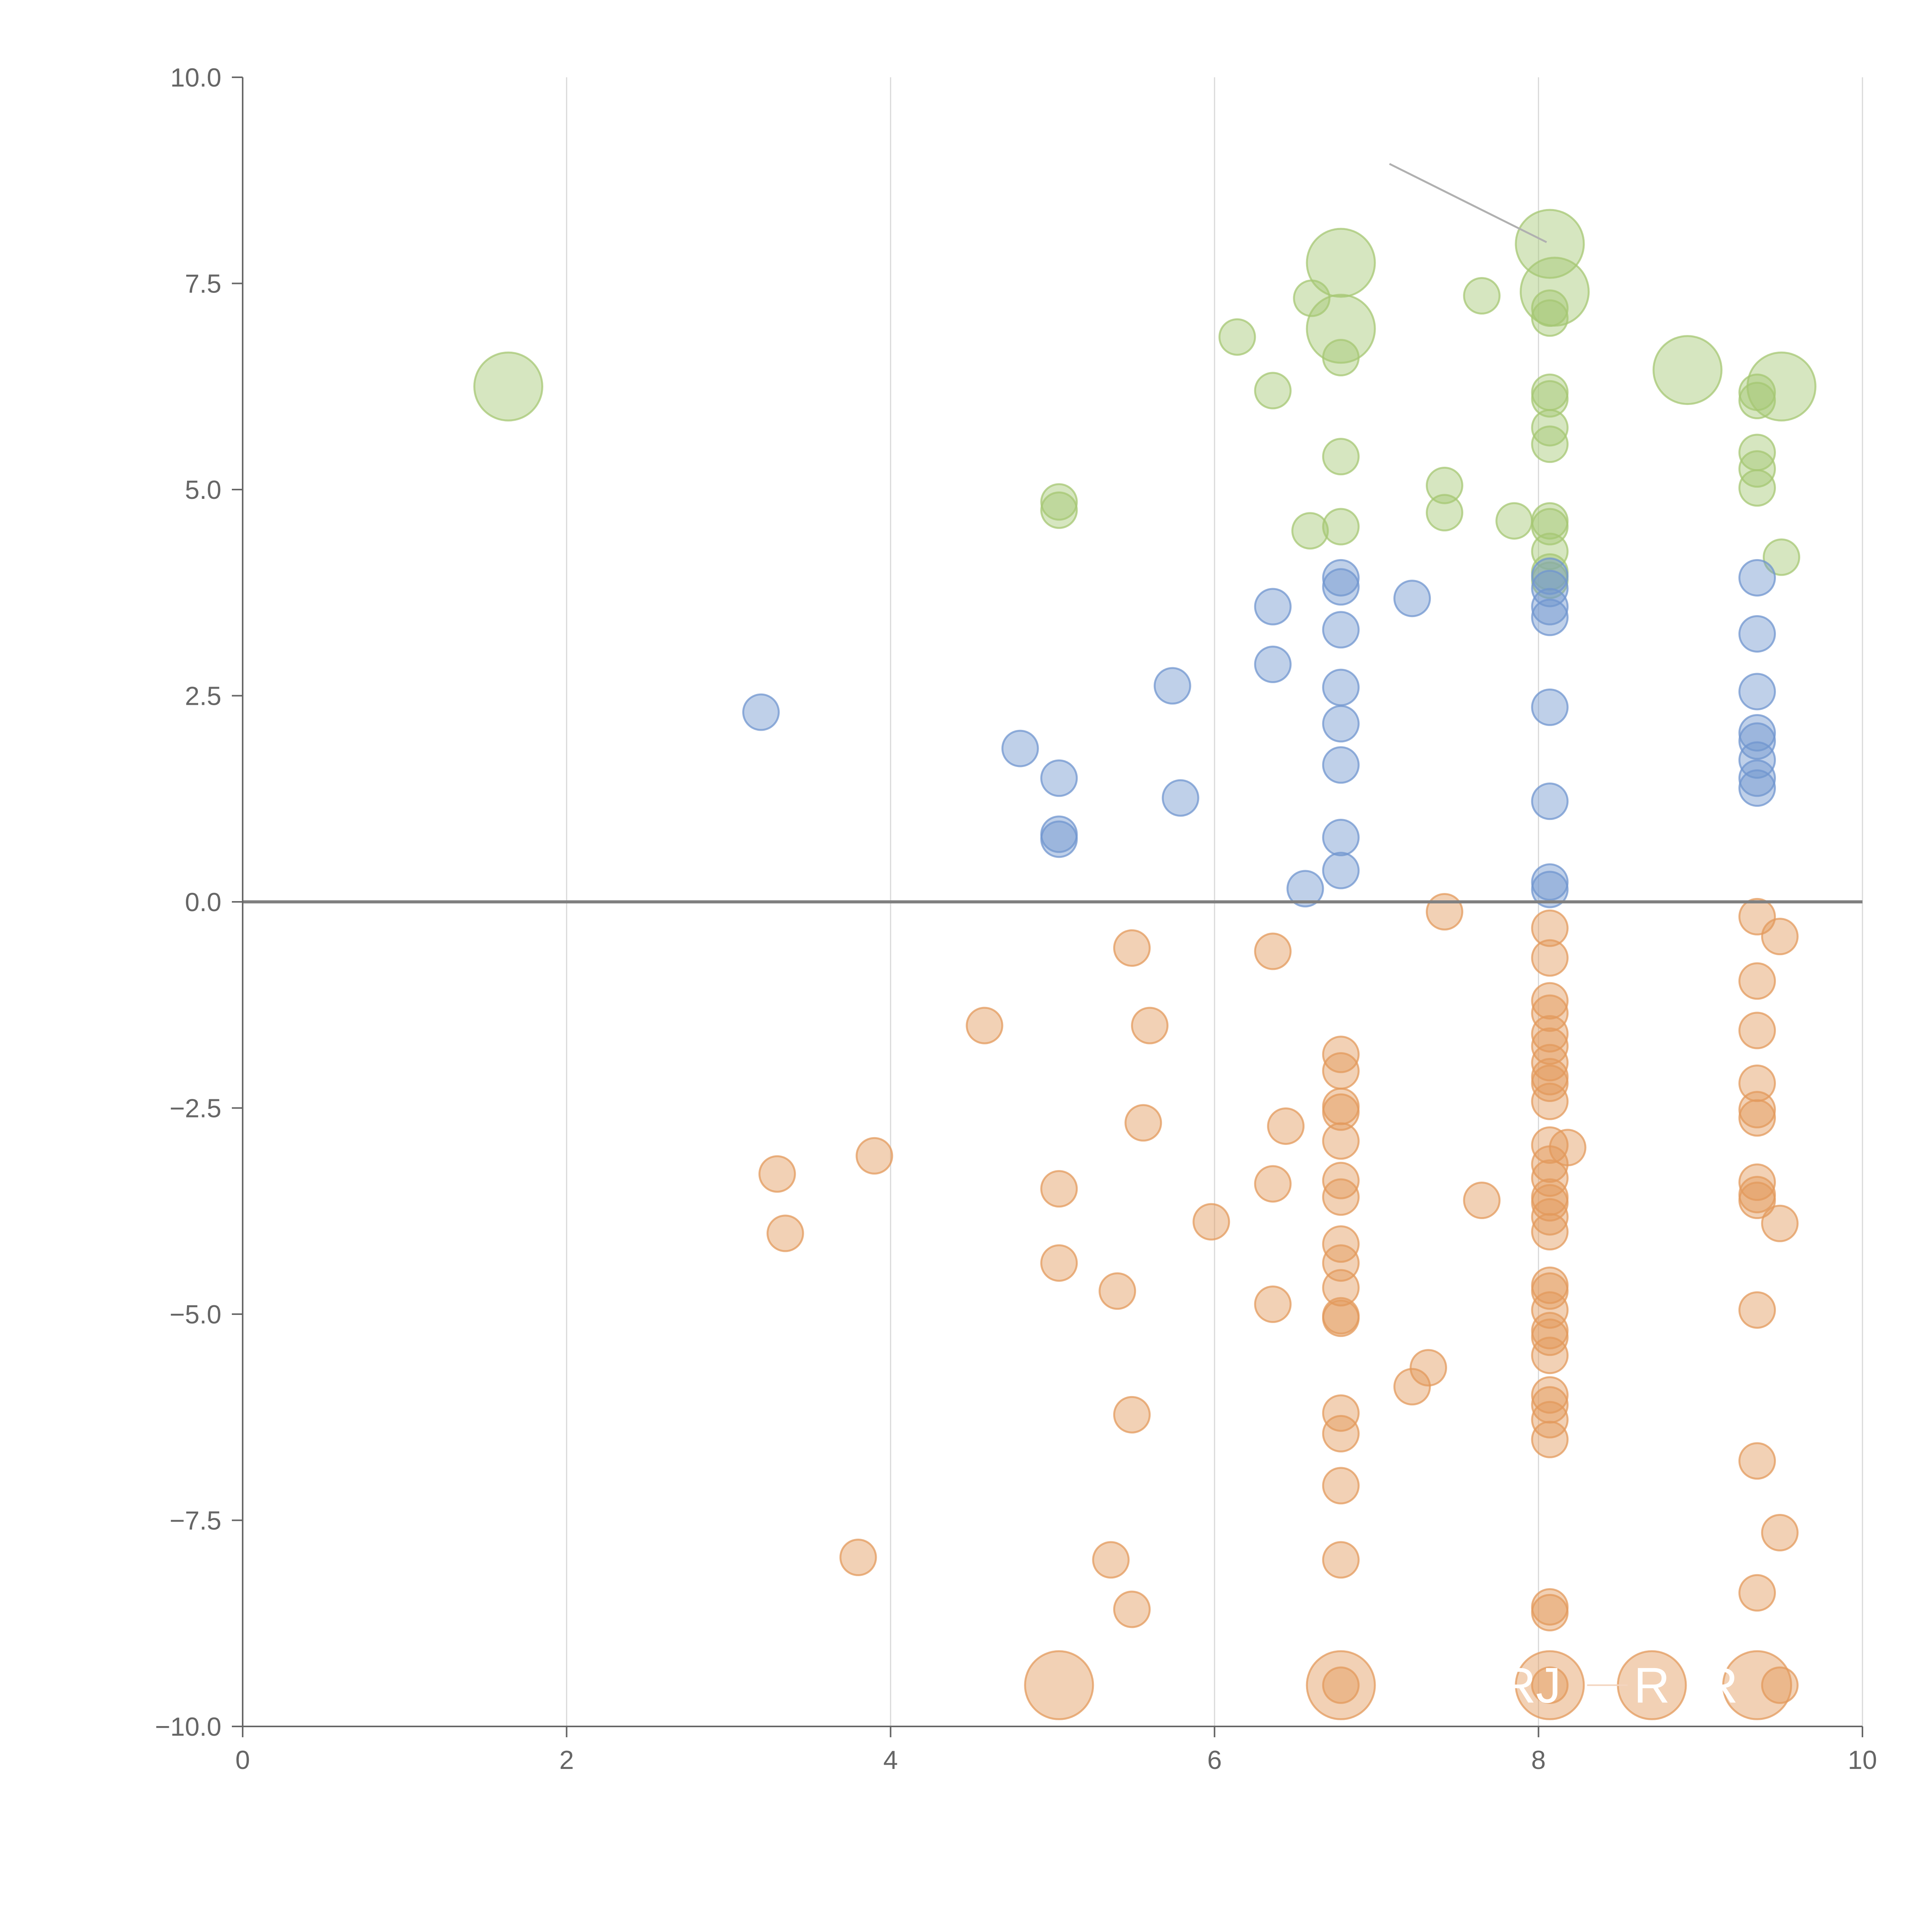 The height and width of the screenshot is (1932, 1932). I want to click on y-tick-label: 7.5, so click(203, 284).